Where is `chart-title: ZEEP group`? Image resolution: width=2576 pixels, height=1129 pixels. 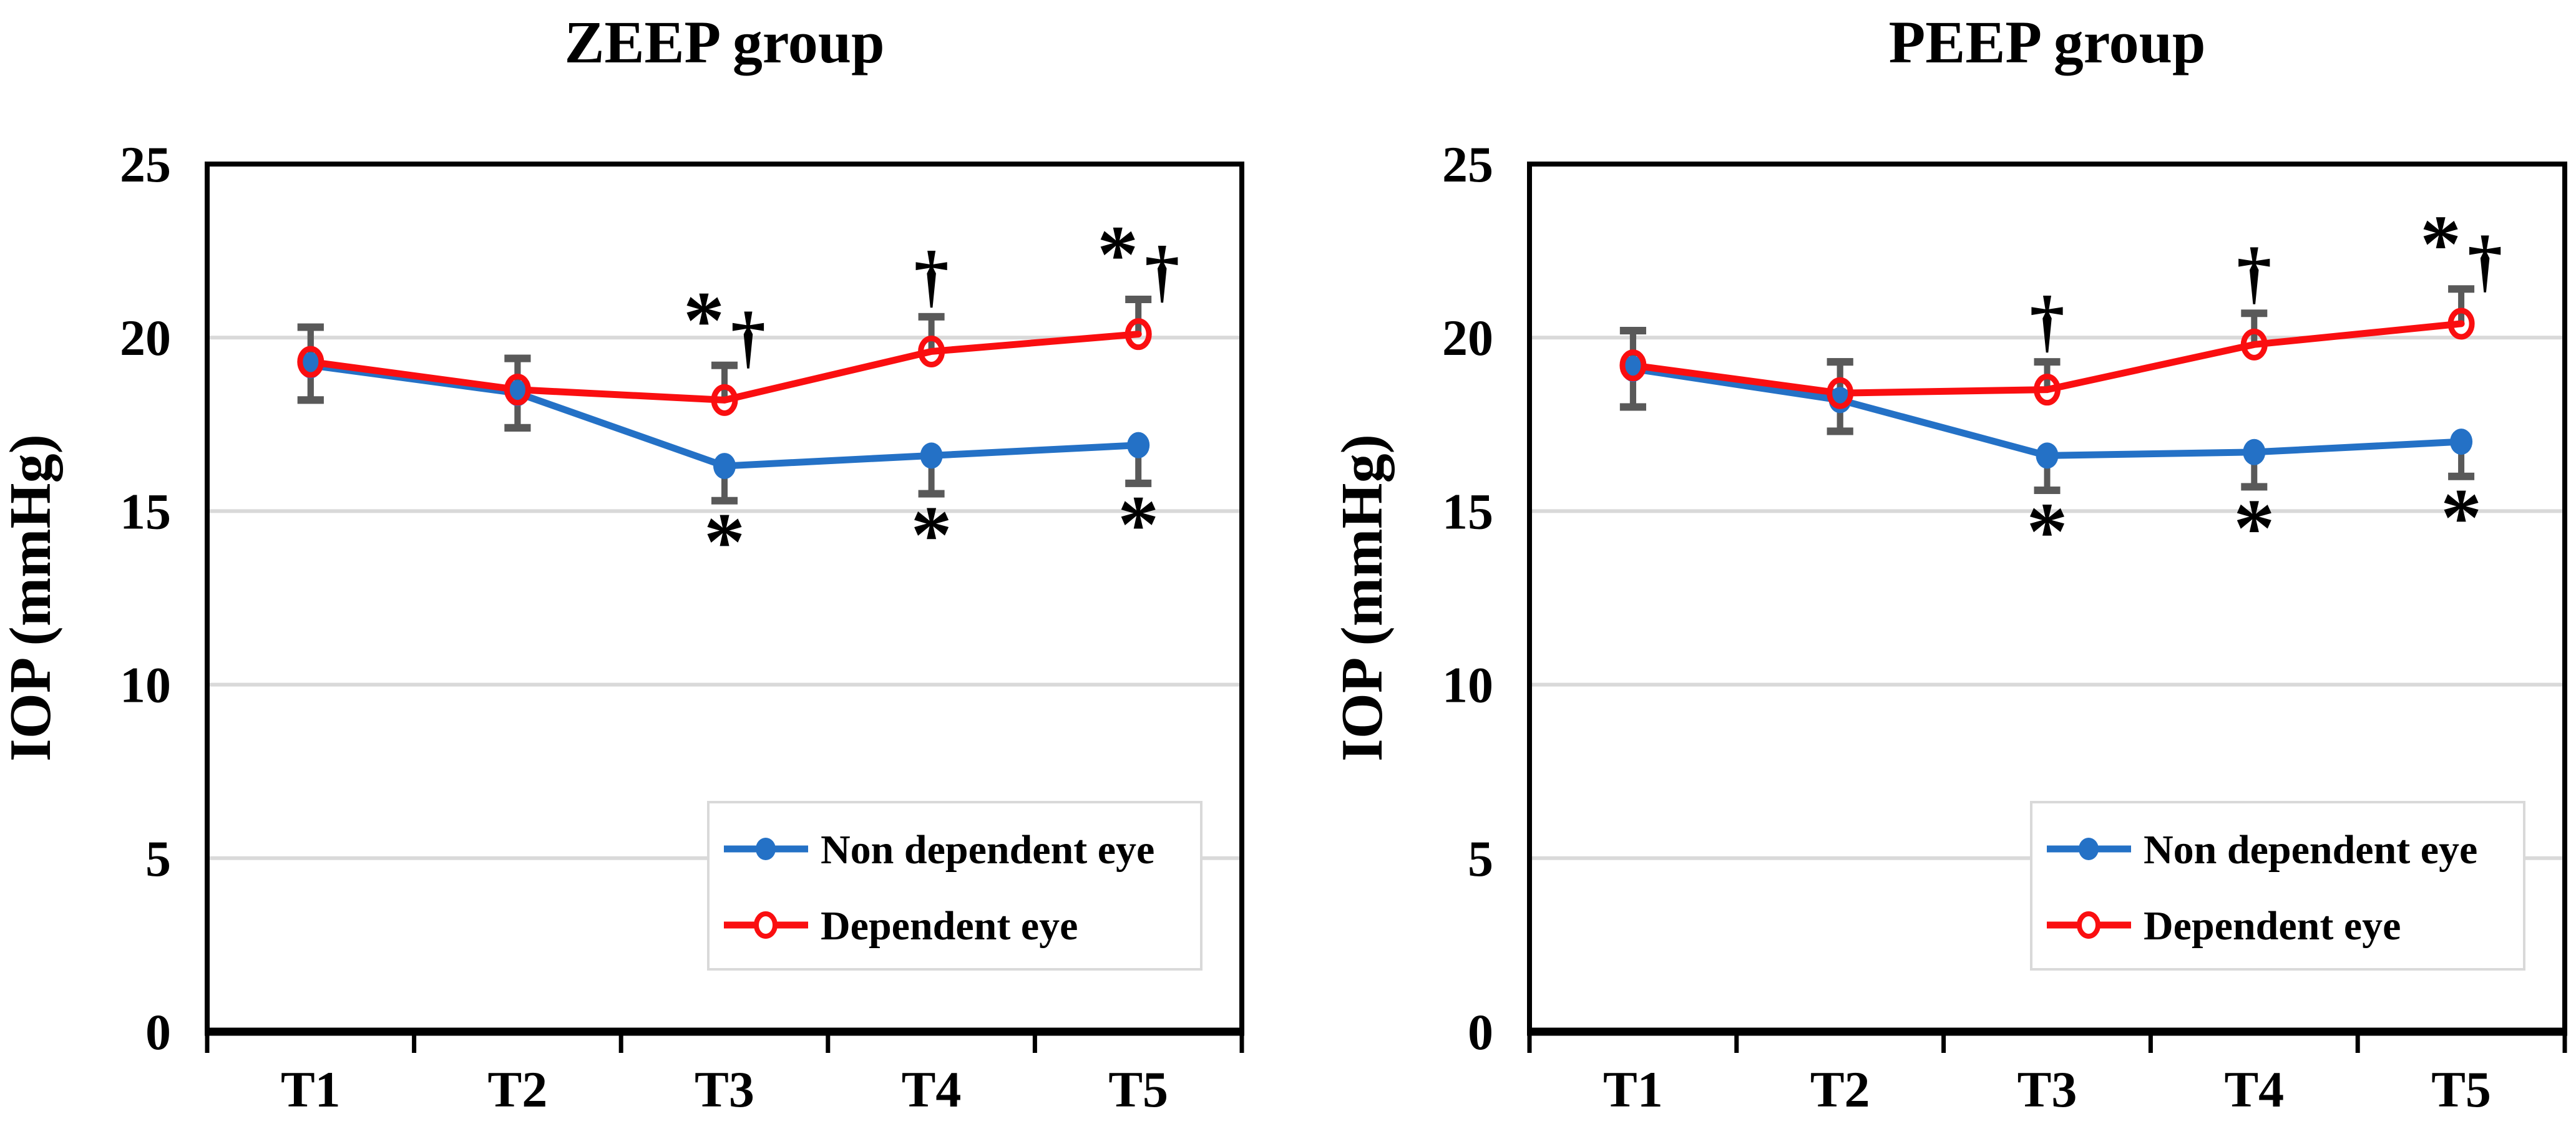
chart-title: ZEEP group is located at coordinates (724, 42).